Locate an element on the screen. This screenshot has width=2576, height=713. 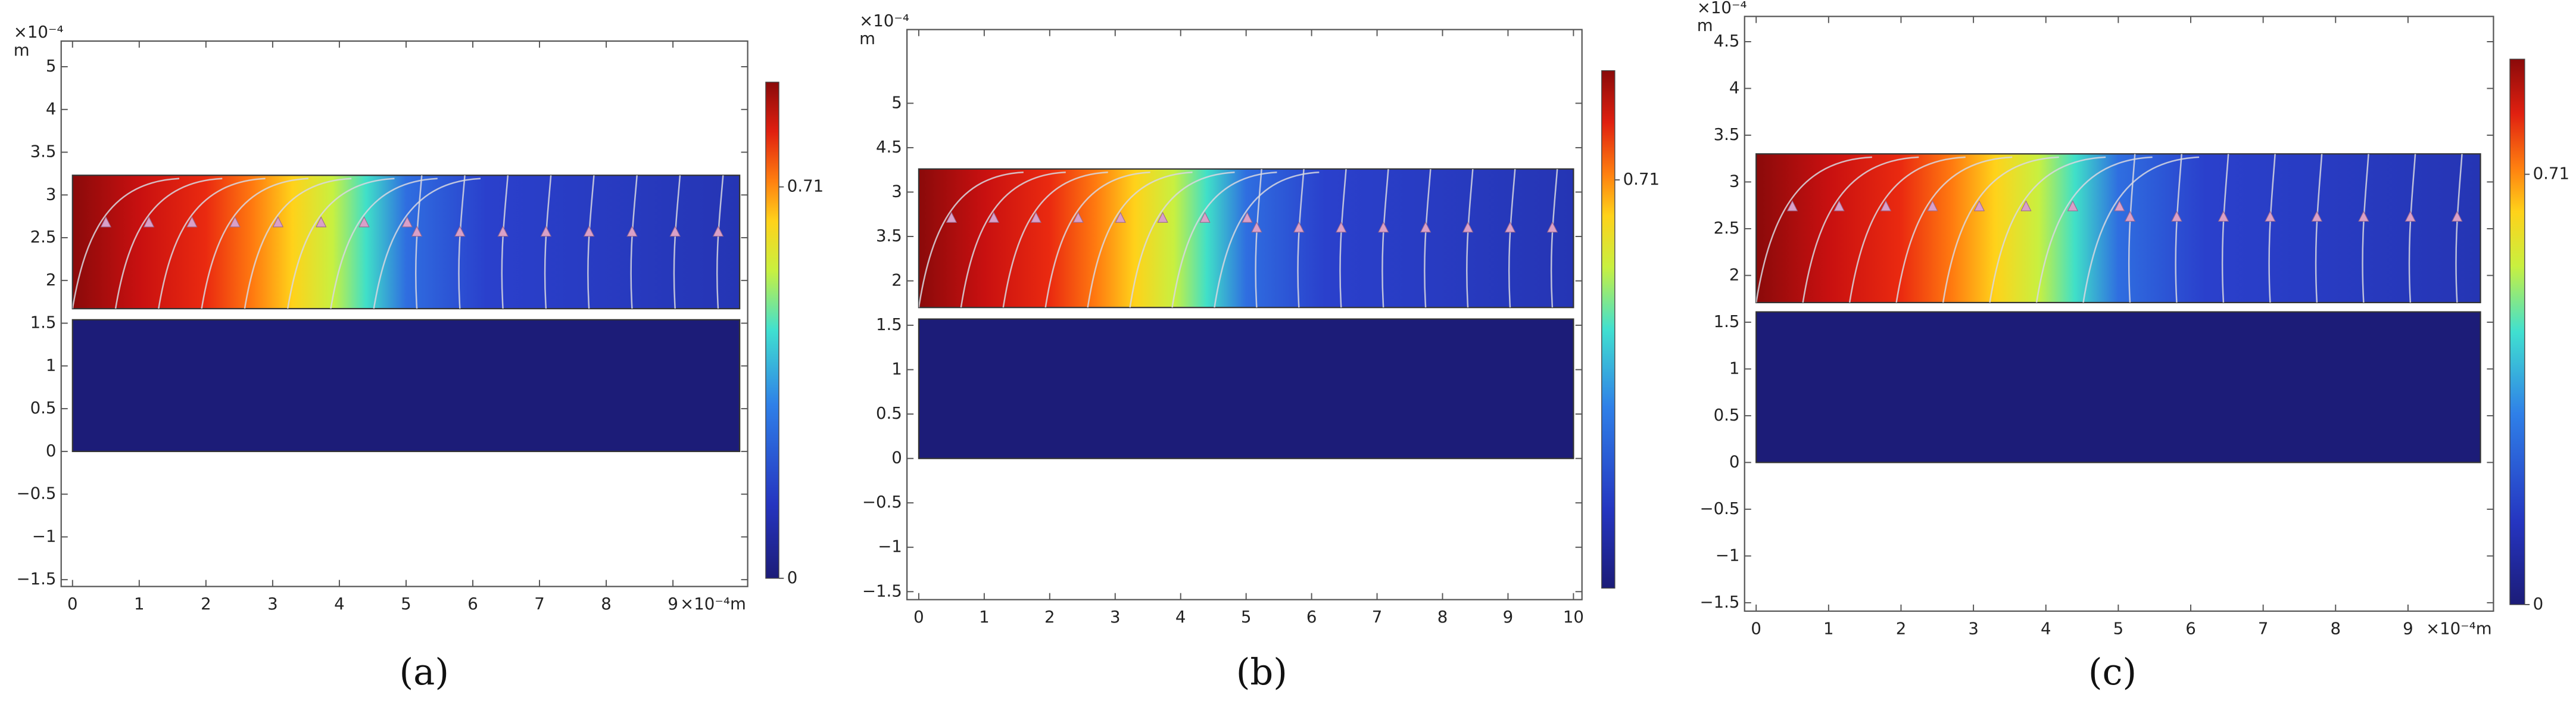
y-tick-label: 3 is located at coordinates (896, 191).